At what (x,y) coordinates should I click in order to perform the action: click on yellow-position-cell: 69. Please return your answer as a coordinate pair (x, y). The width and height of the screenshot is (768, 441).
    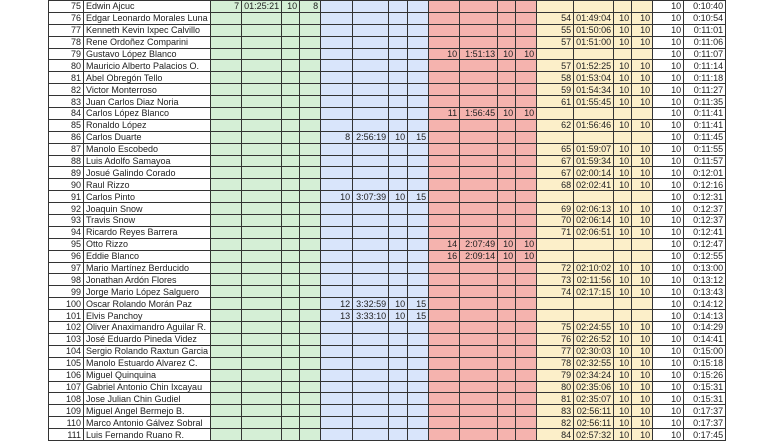
    Looking at the image, I should click on (555, 209).